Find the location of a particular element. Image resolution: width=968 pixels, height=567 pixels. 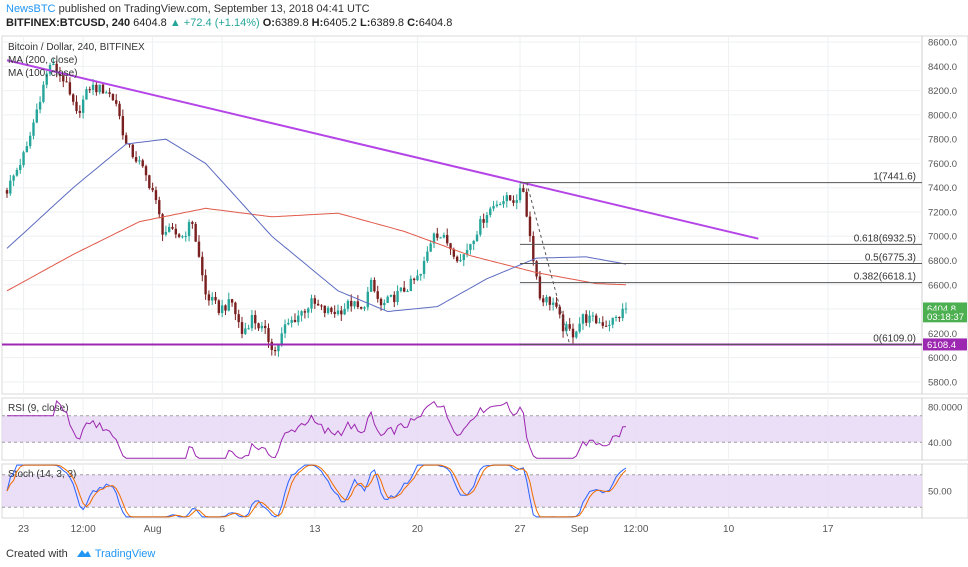

y-tick-label: 7000.0 is located at coordinates (942, 237).